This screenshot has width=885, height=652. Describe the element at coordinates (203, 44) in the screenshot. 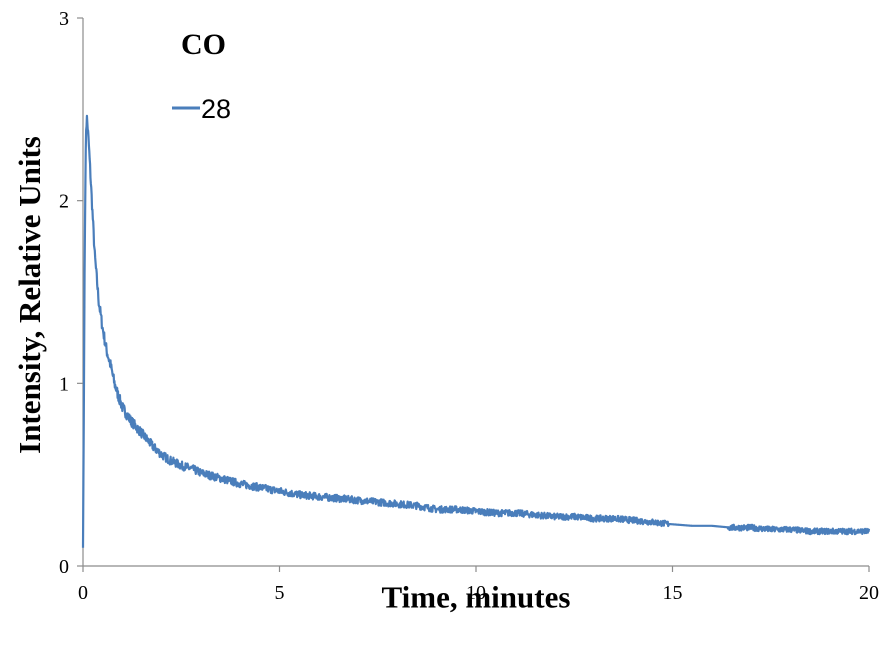

I see `chart-title: CO` at that location.